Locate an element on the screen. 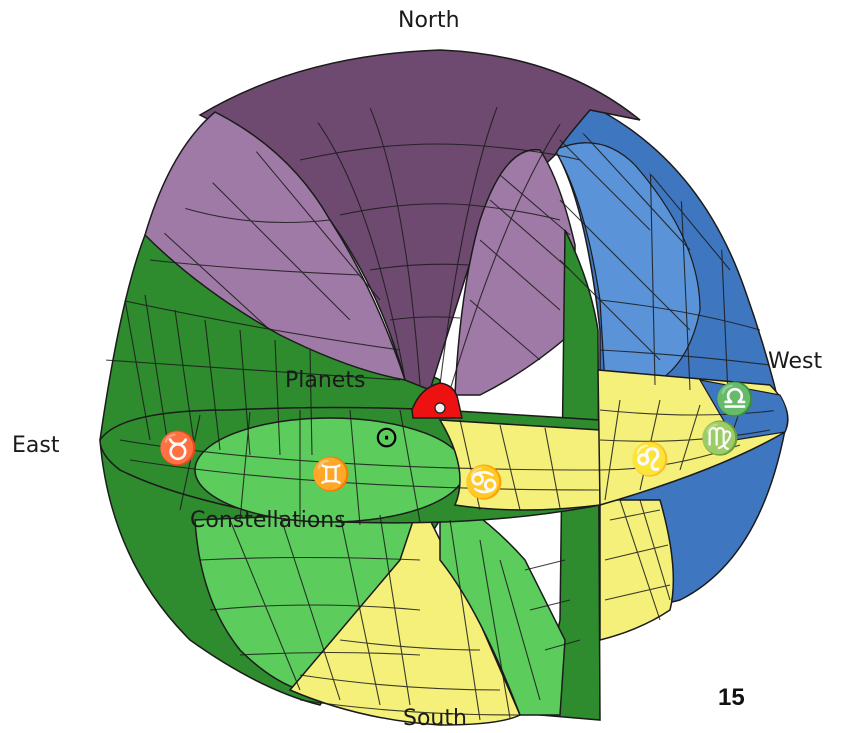 This screenshot has height=733, width=842. earth-marker is located at coordinates (437, 400).